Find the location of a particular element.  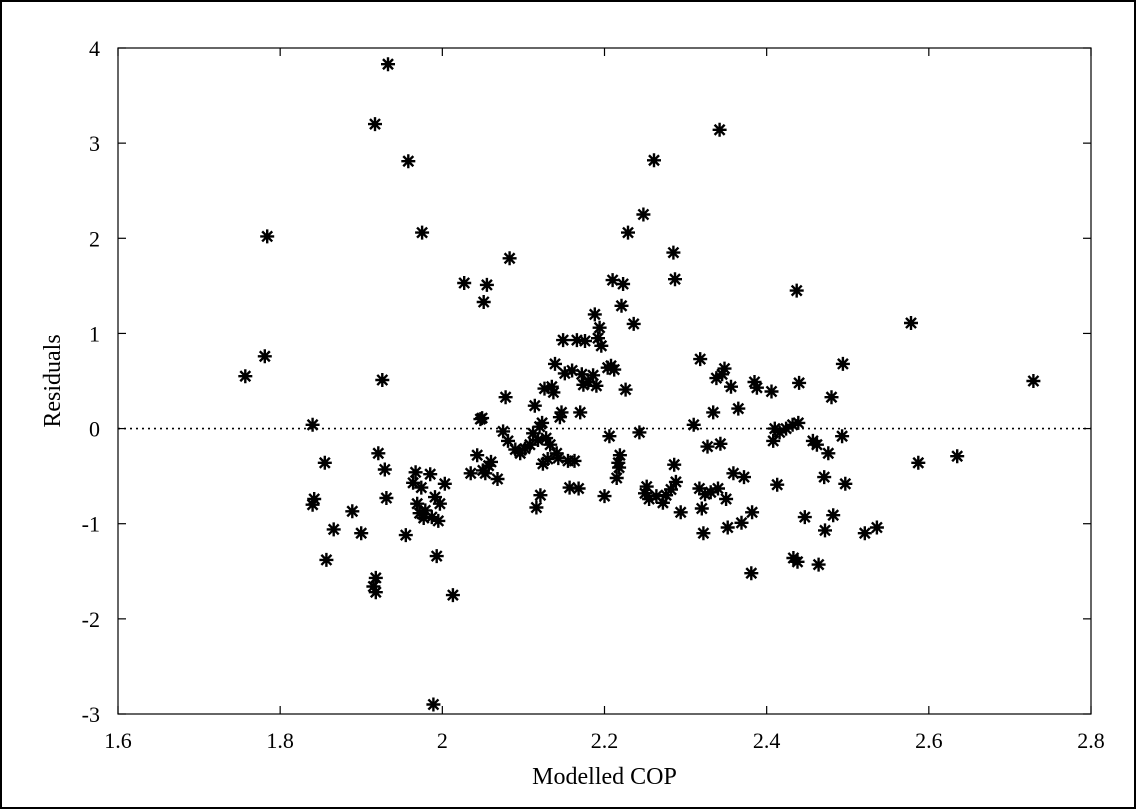

y-axis-label: Residuals is located at coordinates (53, 380).